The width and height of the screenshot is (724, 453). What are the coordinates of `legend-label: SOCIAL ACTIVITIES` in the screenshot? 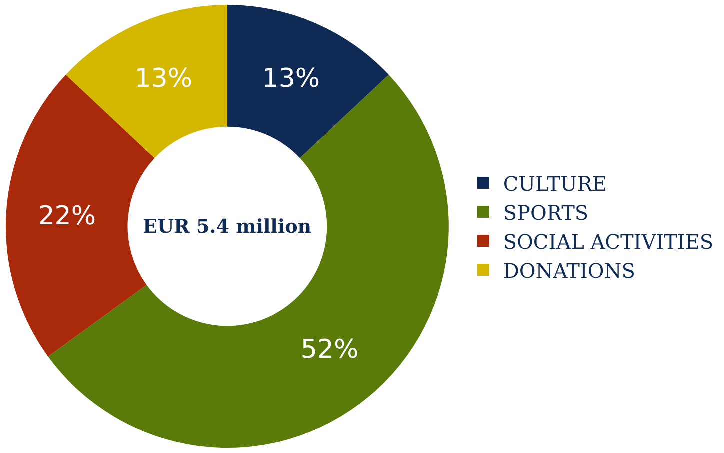 It's located at (608, 242).